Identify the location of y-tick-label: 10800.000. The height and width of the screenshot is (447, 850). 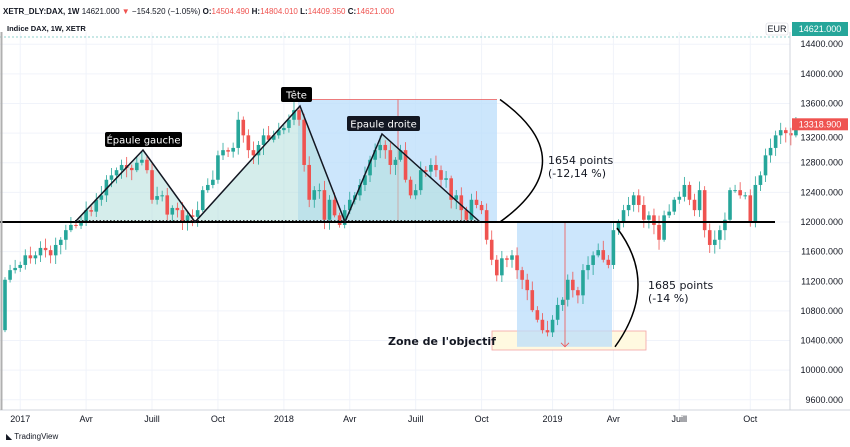
(821, 311).